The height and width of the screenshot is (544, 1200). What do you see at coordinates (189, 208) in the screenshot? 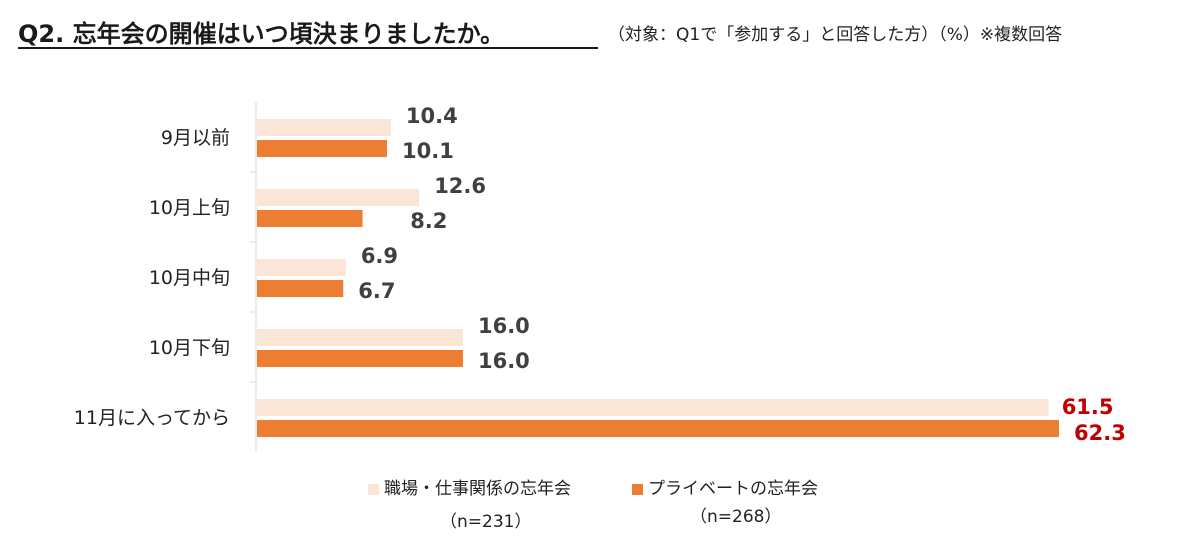
I see `category-label: 10月上旬` at bounding box center [189, 208].